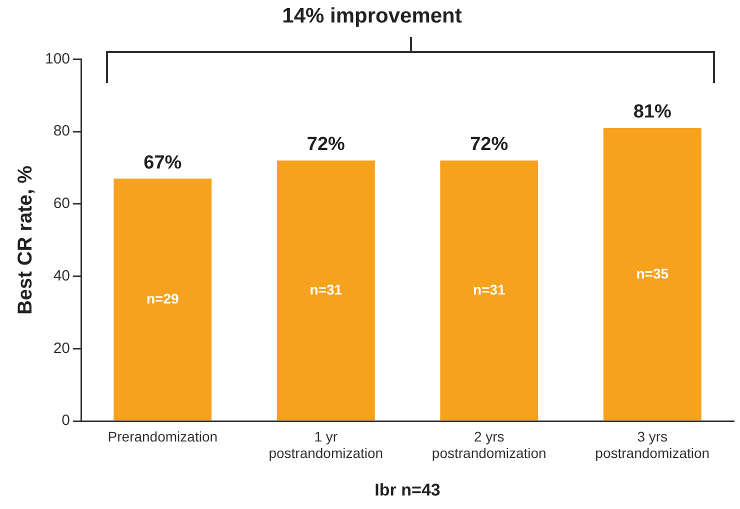 The width and height of the screenshot is (740, 509). I want to click on x-tick-label: 1 yr postrandomization, so click(326, 445).